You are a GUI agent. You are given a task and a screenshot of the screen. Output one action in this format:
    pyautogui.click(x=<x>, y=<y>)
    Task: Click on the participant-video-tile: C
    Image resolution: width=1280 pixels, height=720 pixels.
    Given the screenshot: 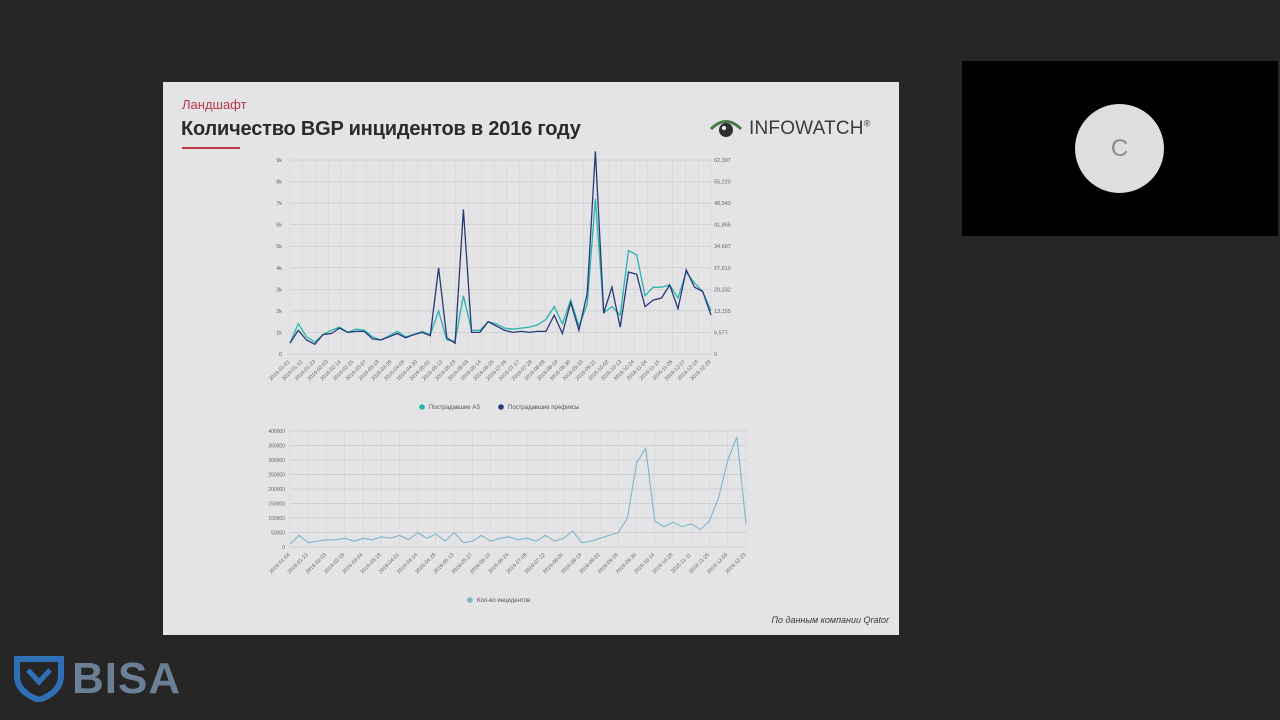 What is the action you would take?
    pyautogui.click(x=1120, y=148)
    